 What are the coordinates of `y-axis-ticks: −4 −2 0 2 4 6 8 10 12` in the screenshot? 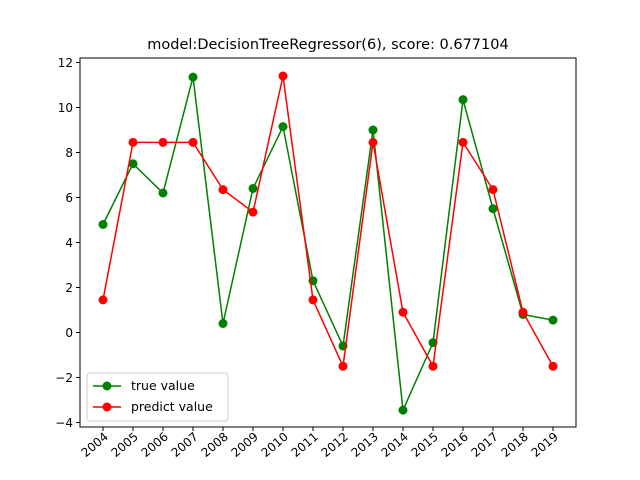 It's located at (67, 243).